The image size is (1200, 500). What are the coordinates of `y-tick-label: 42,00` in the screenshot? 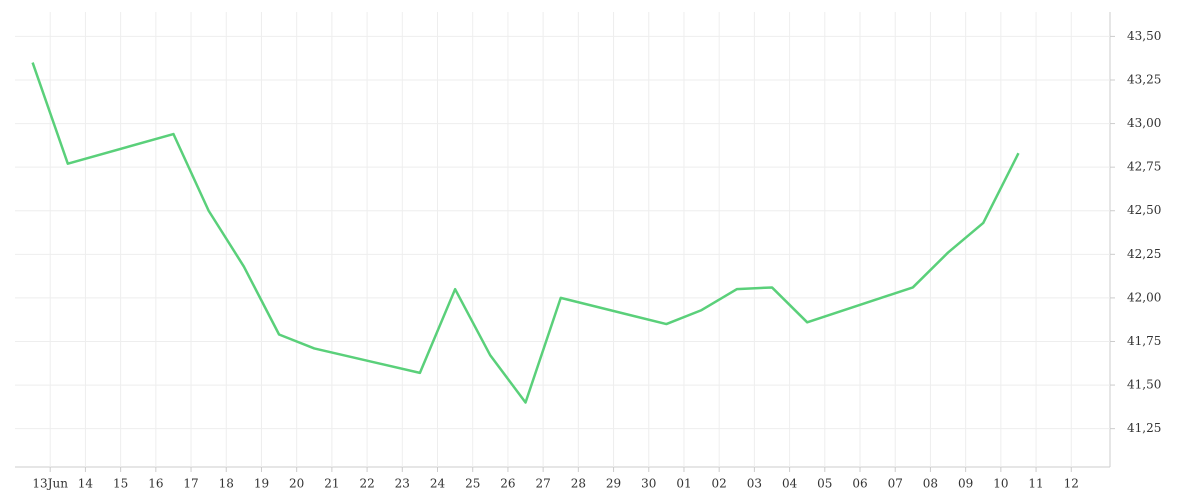 It's located at (1144, 297).